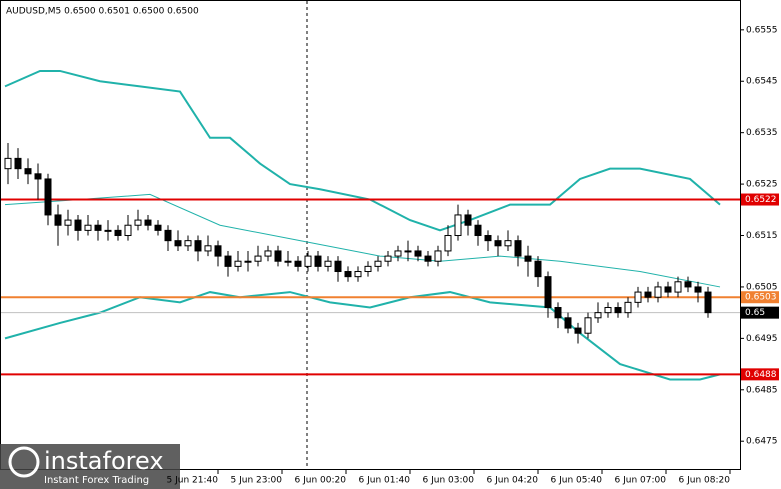 This screenshot has width=781, height=489. Describe the element at coordinates (321, 481) in the screenshot. I see `x-tick-label: 6 Jun 00:20` at that location.